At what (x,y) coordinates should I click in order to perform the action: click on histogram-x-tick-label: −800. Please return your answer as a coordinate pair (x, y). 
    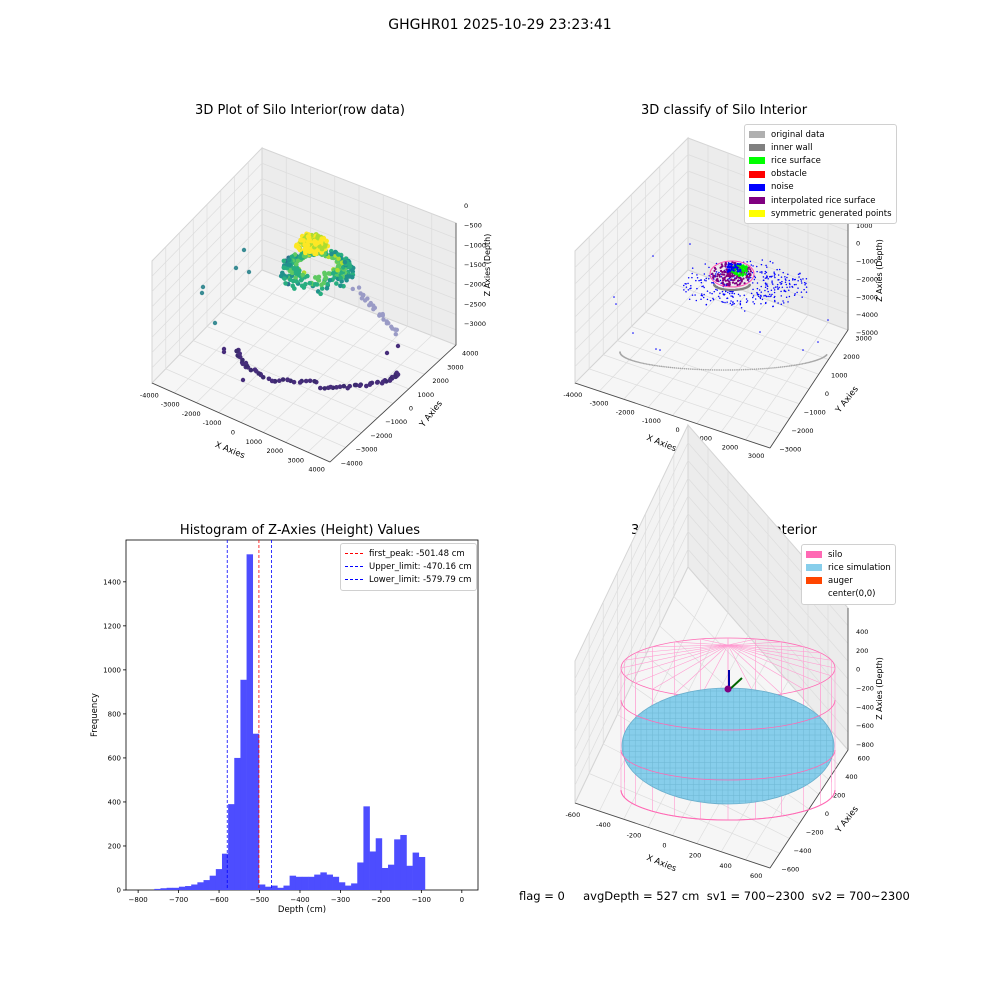
    Looking at the image, I should click on (138, 900).